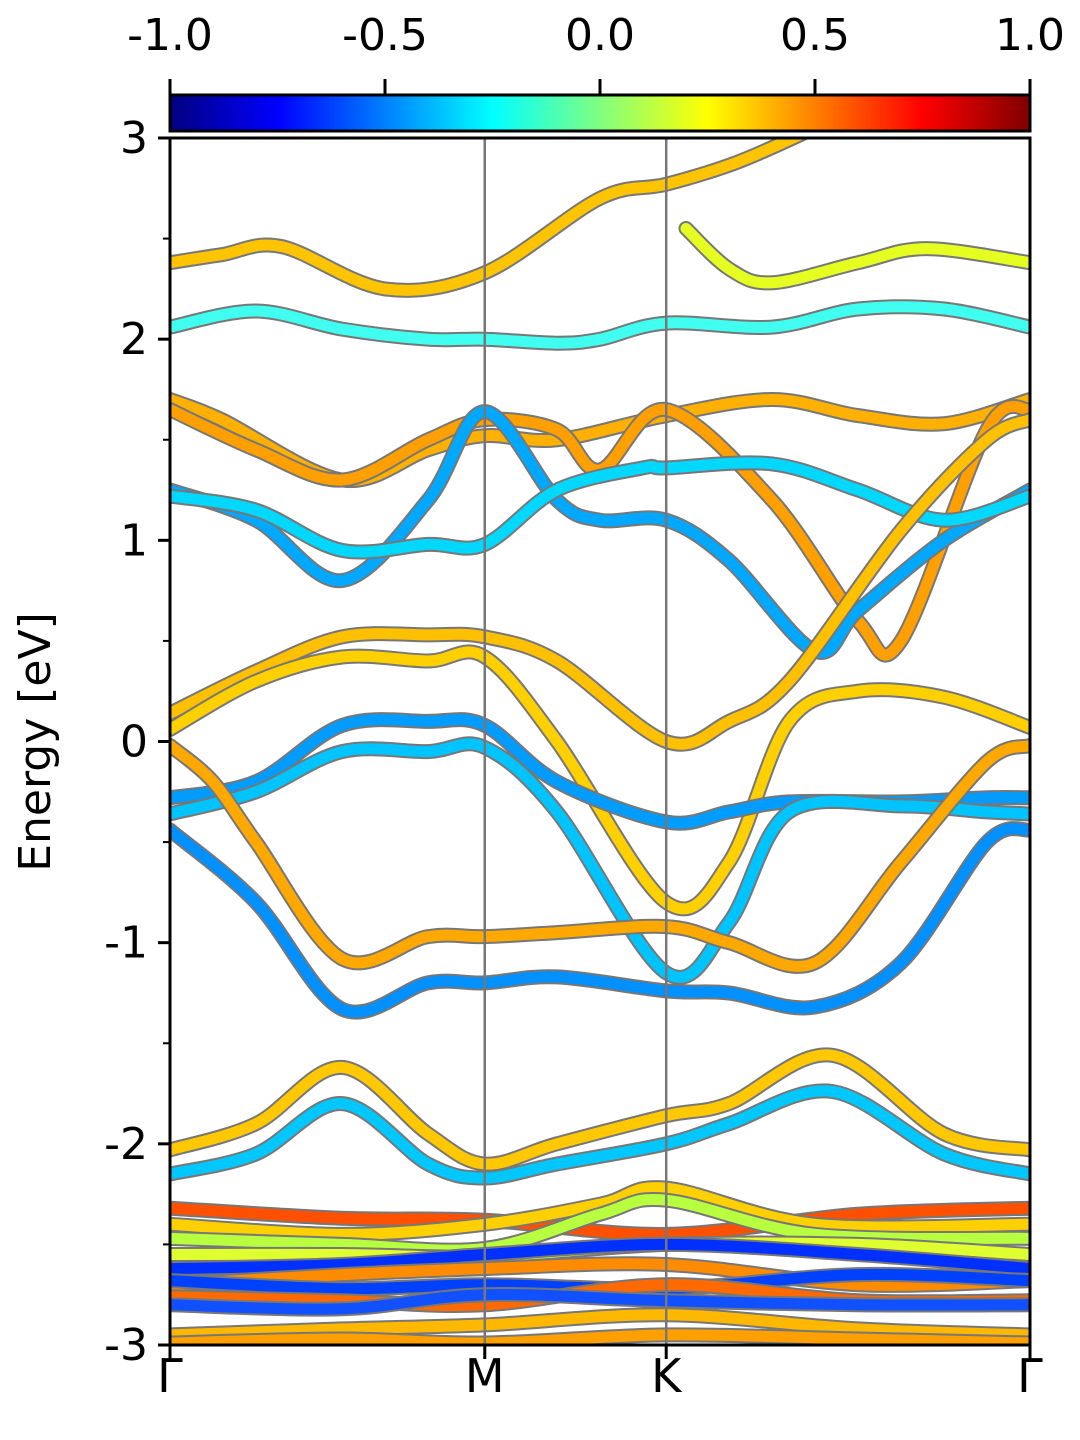 This screenshot has width=1080, height=1440. Describe the element at coordinates (35, 742) in the screenshot. I see `y-axis-label: Energy [eV]` at that location.